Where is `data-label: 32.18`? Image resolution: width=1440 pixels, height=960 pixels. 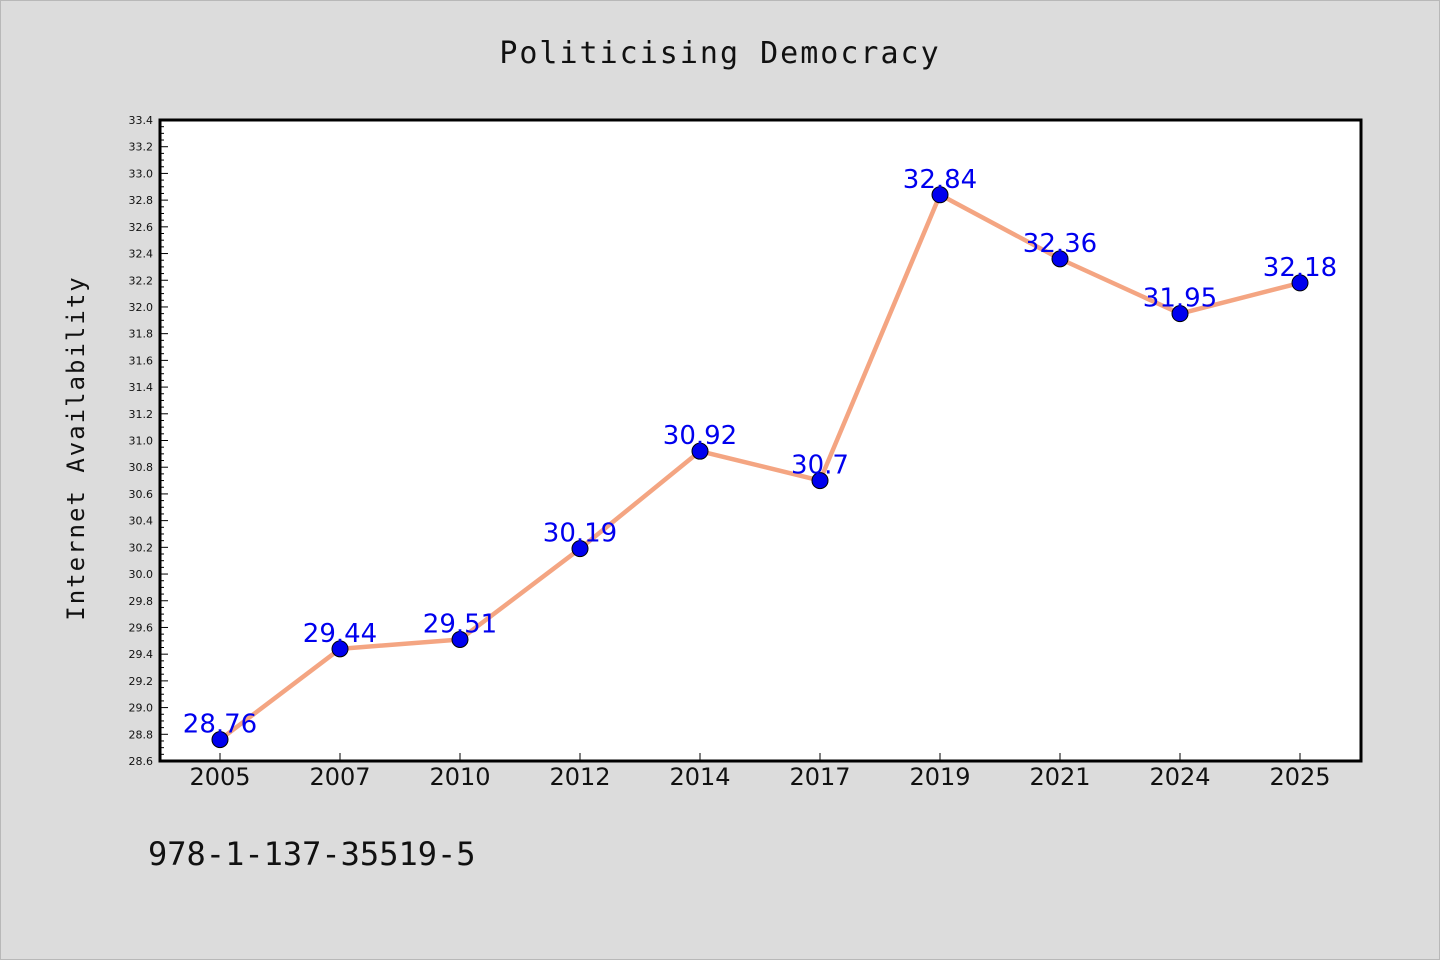 data-label: 32.18 is located at coordinates (1300, 268).